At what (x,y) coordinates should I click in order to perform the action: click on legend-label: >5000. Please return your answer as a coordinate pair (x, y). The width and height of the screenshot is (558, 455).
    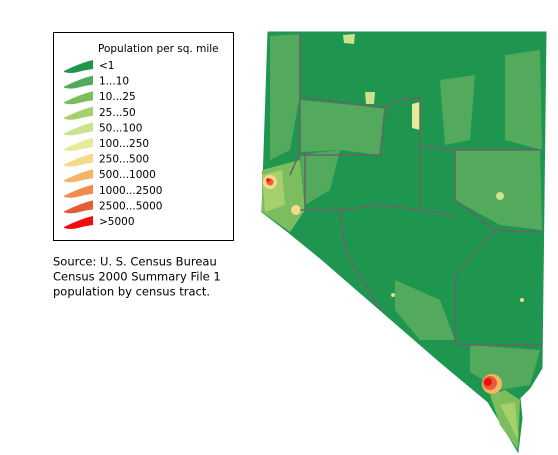
    Looking at the image, I should click on (117, 222).